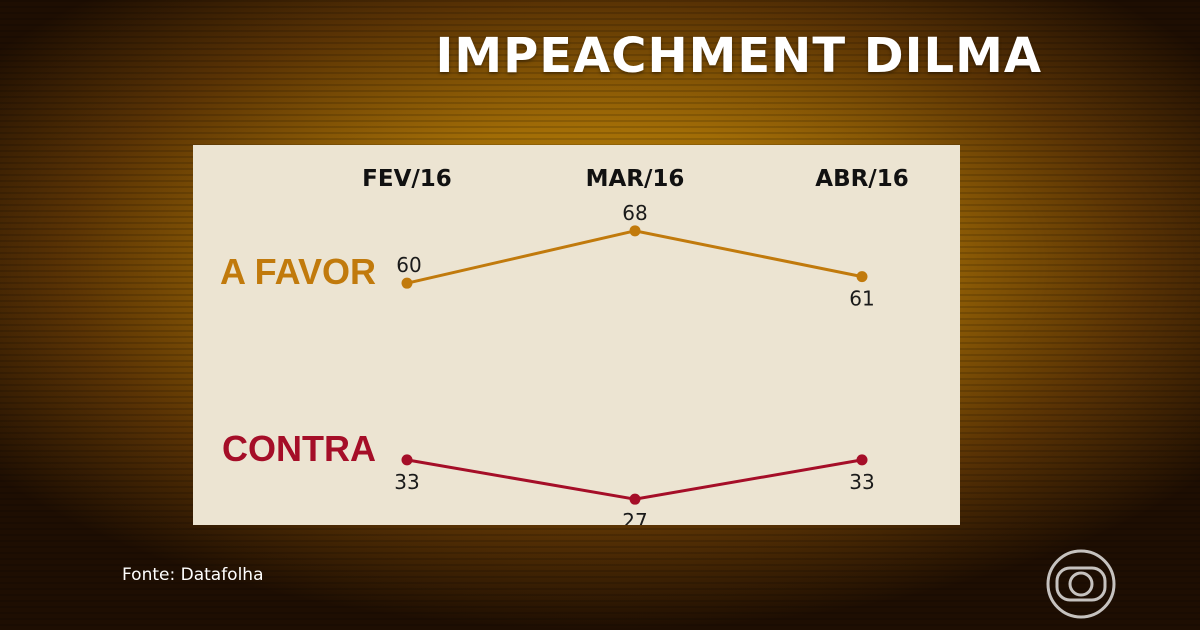 The image size is (1200, 630). I want to click on globo-logo-icon, so click(1081, 584).